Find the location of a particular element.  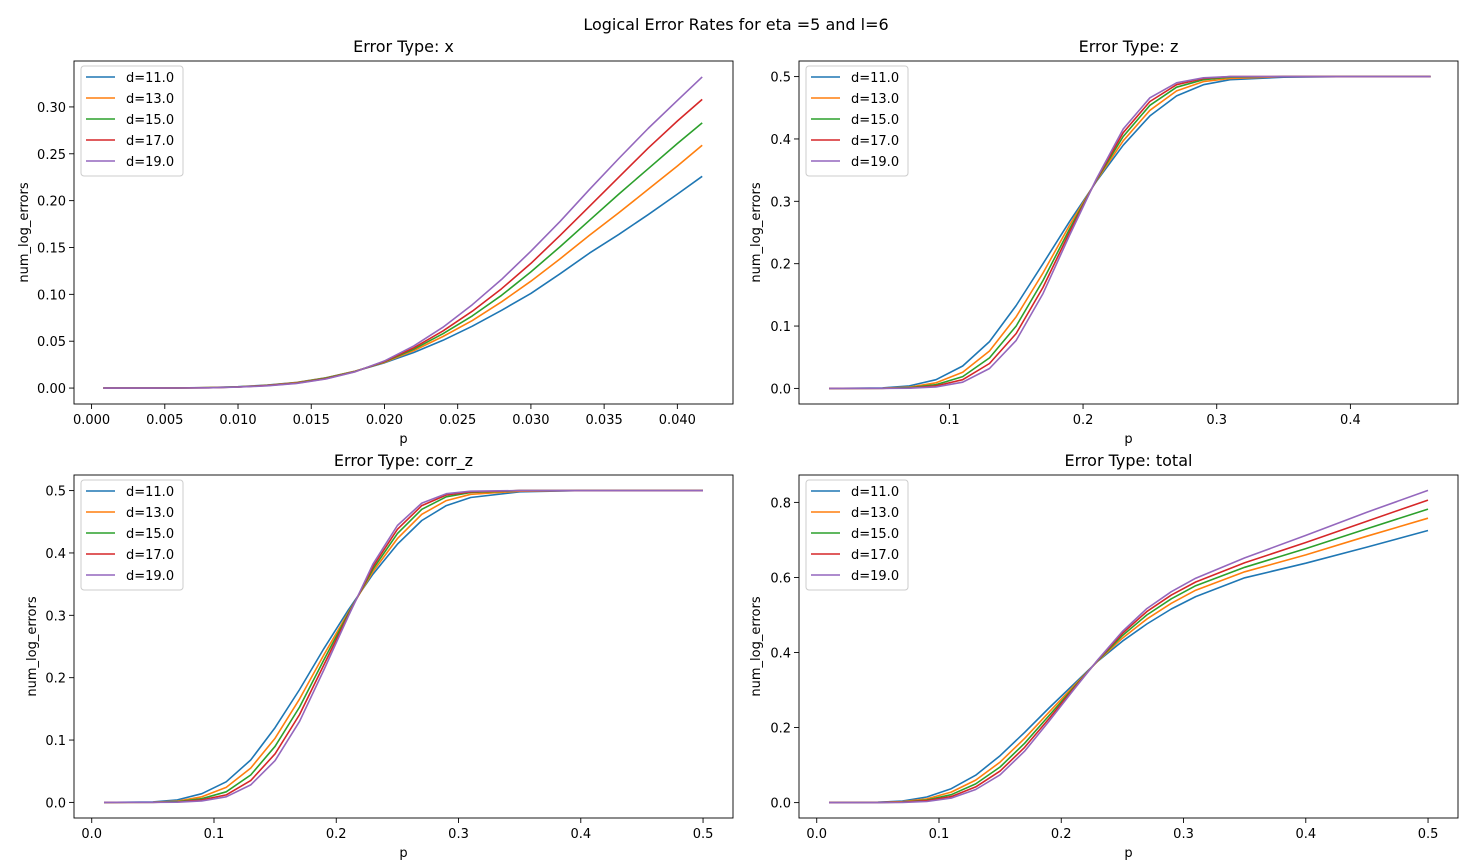

subplot-title: Error Type: z is located at coordinates (1129, 46).